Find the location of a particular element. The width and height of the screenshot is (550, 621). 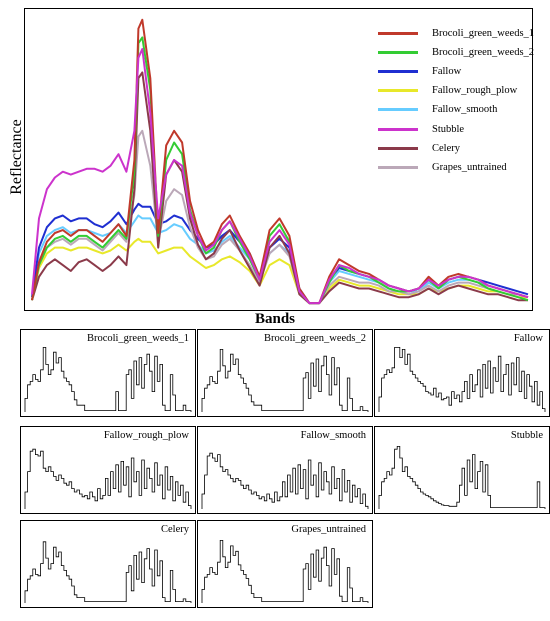

panel-stubble: Stubble is located at coordinates (462, 470).